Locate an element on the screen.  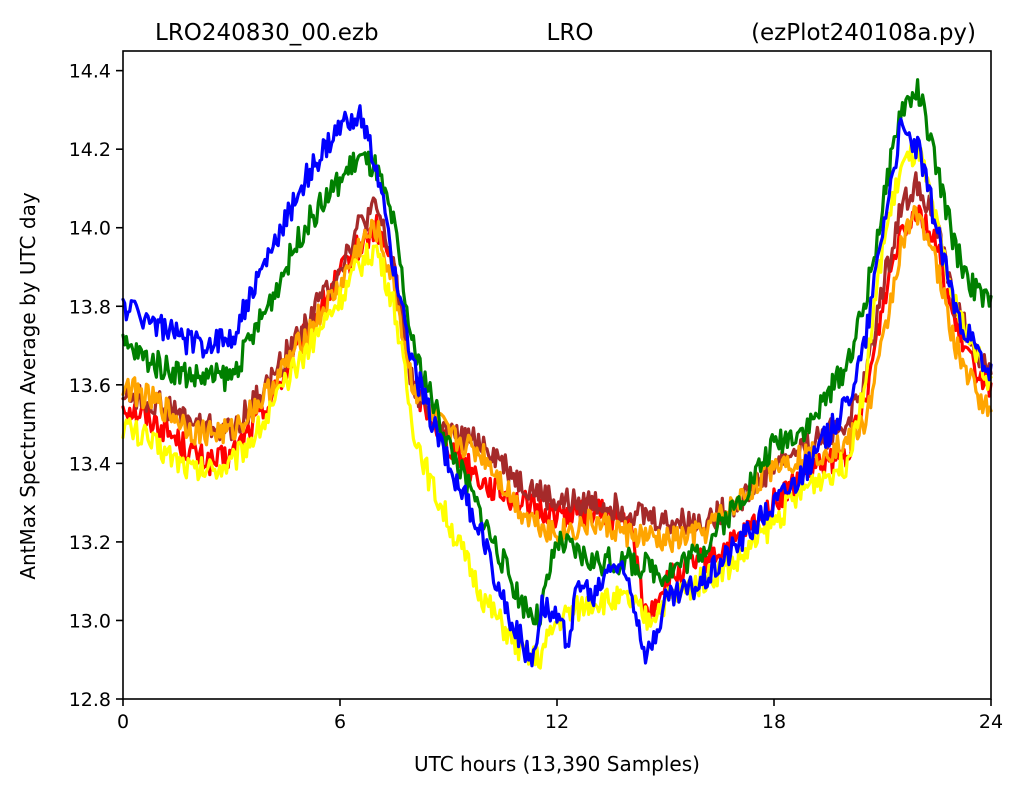
y-tick-label: 14.2 is located at coordinates (90, 150).